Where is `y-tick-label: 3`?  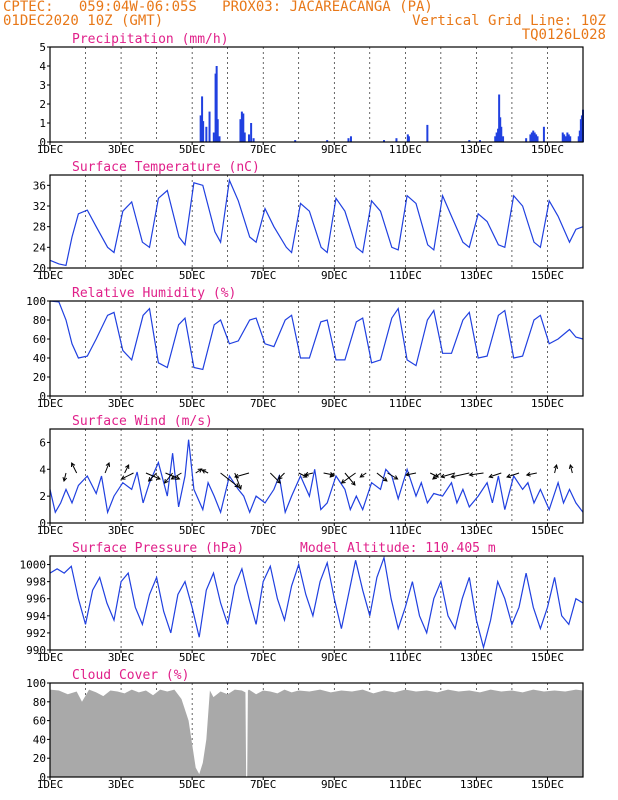 y-tick-label: 3 is located at coordinates (42, 85).